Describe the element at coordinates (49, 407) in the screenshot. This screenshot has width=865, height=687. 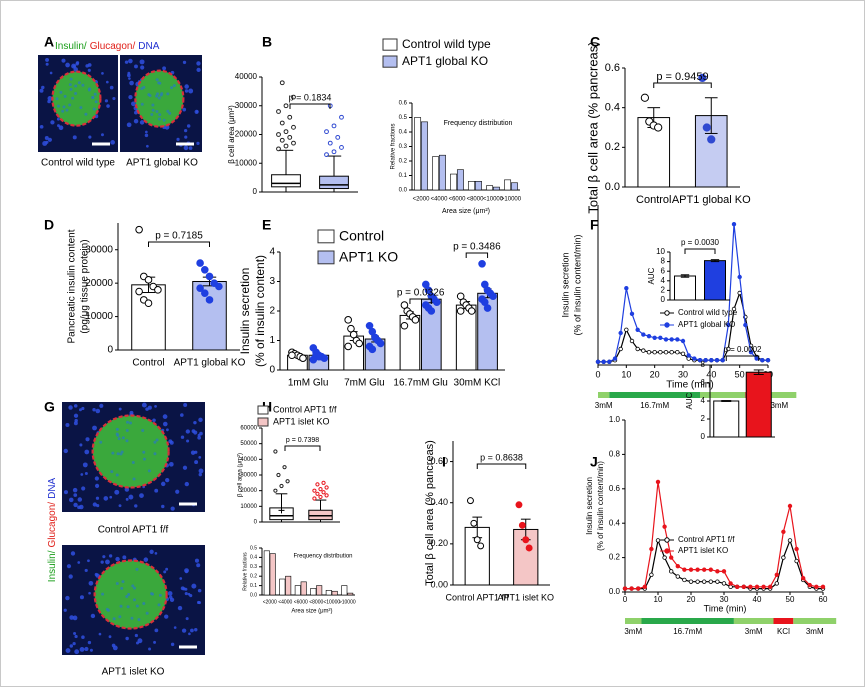
I see `panel-label: G` at that location.